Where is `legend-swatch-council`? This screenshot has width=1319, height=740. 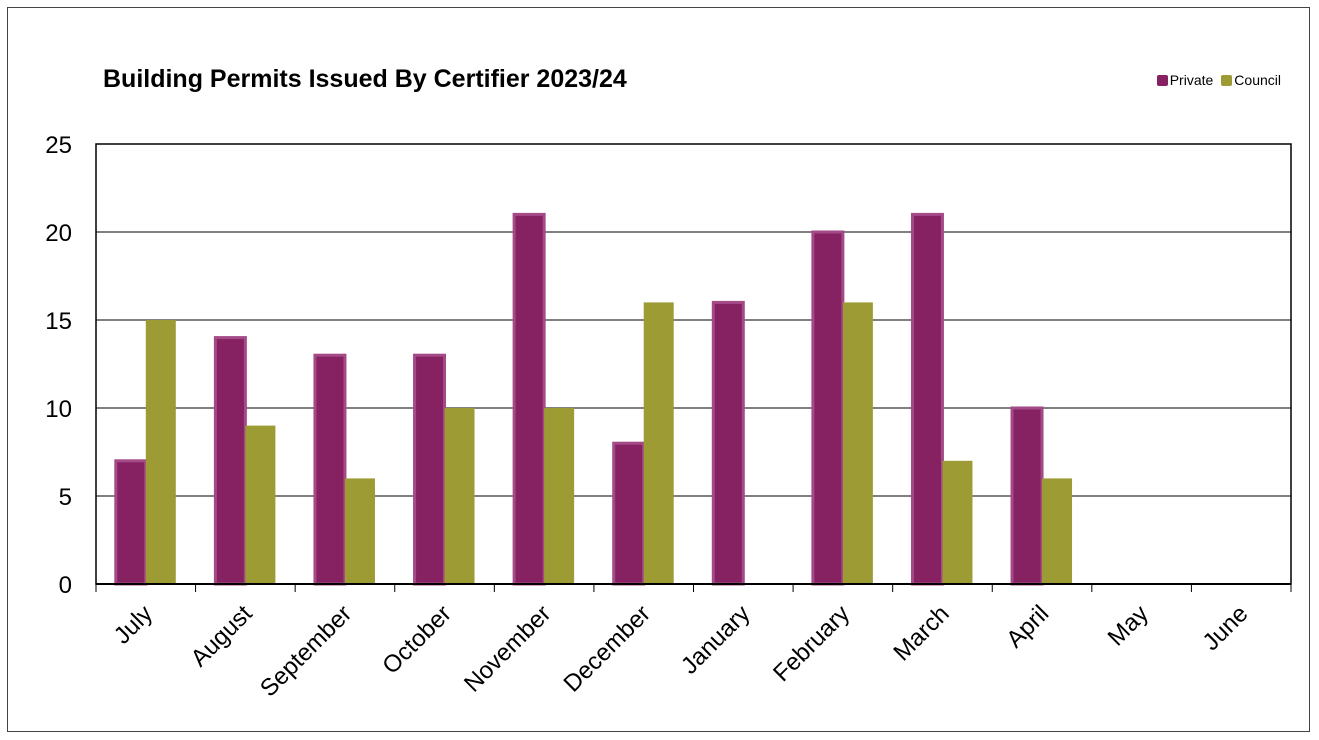 legend-swatch-council is located at coordinates (1227, 80).